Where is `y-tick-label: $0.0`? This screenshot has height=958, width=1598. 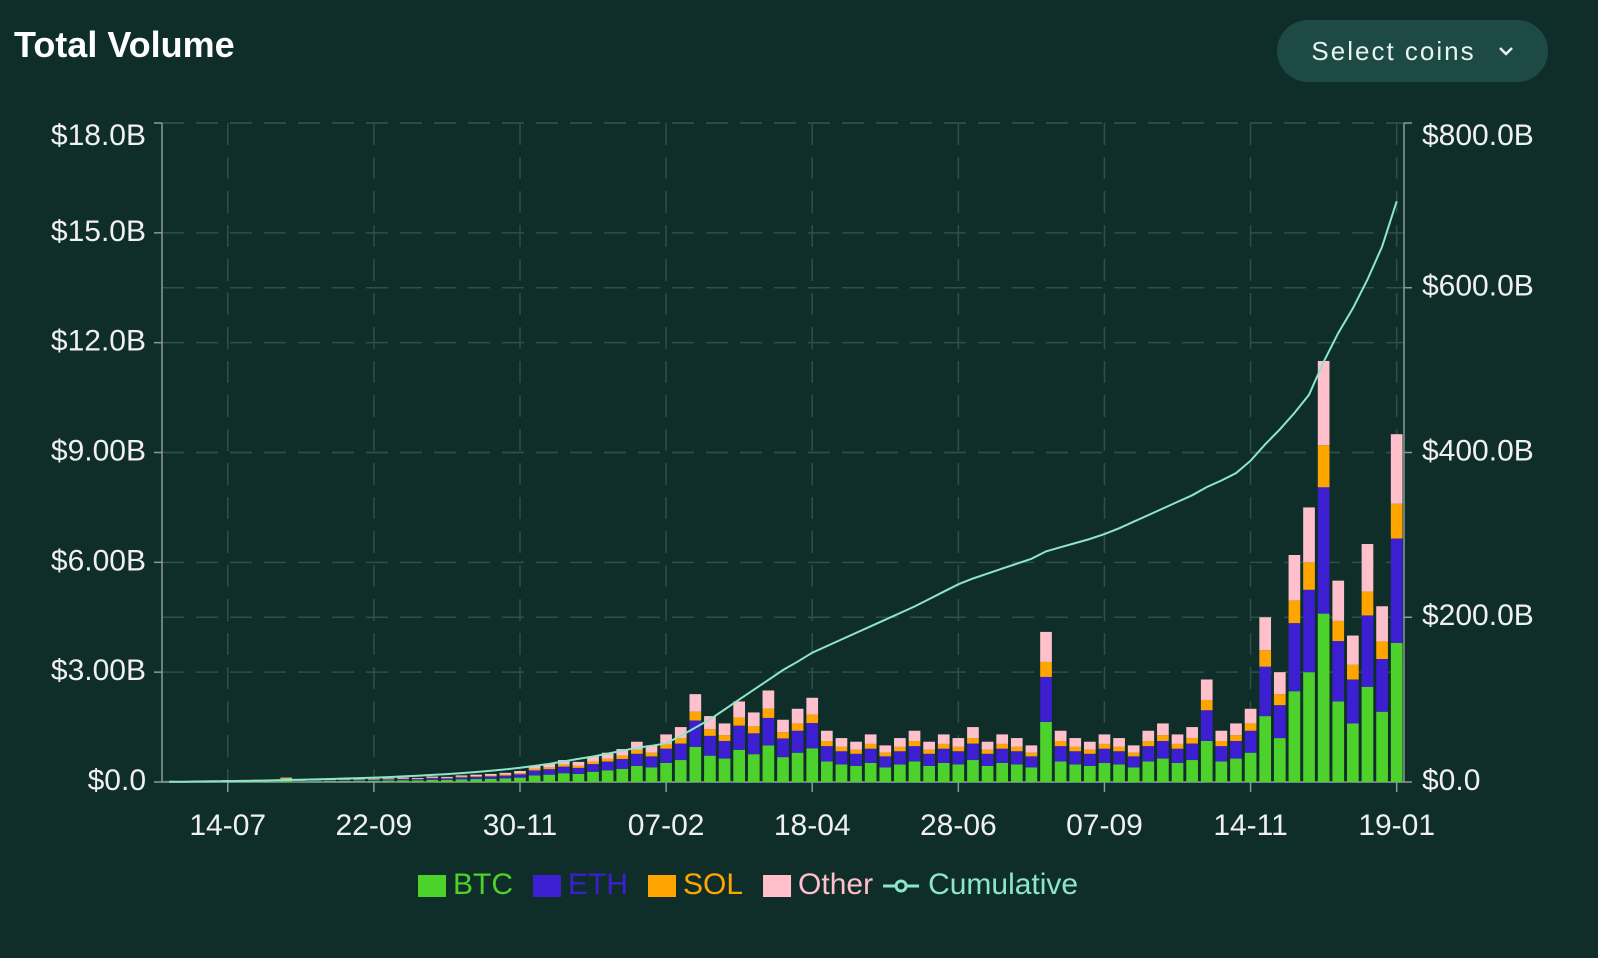 y-tick-label: $0.0 is located at coordinates (117, 780).